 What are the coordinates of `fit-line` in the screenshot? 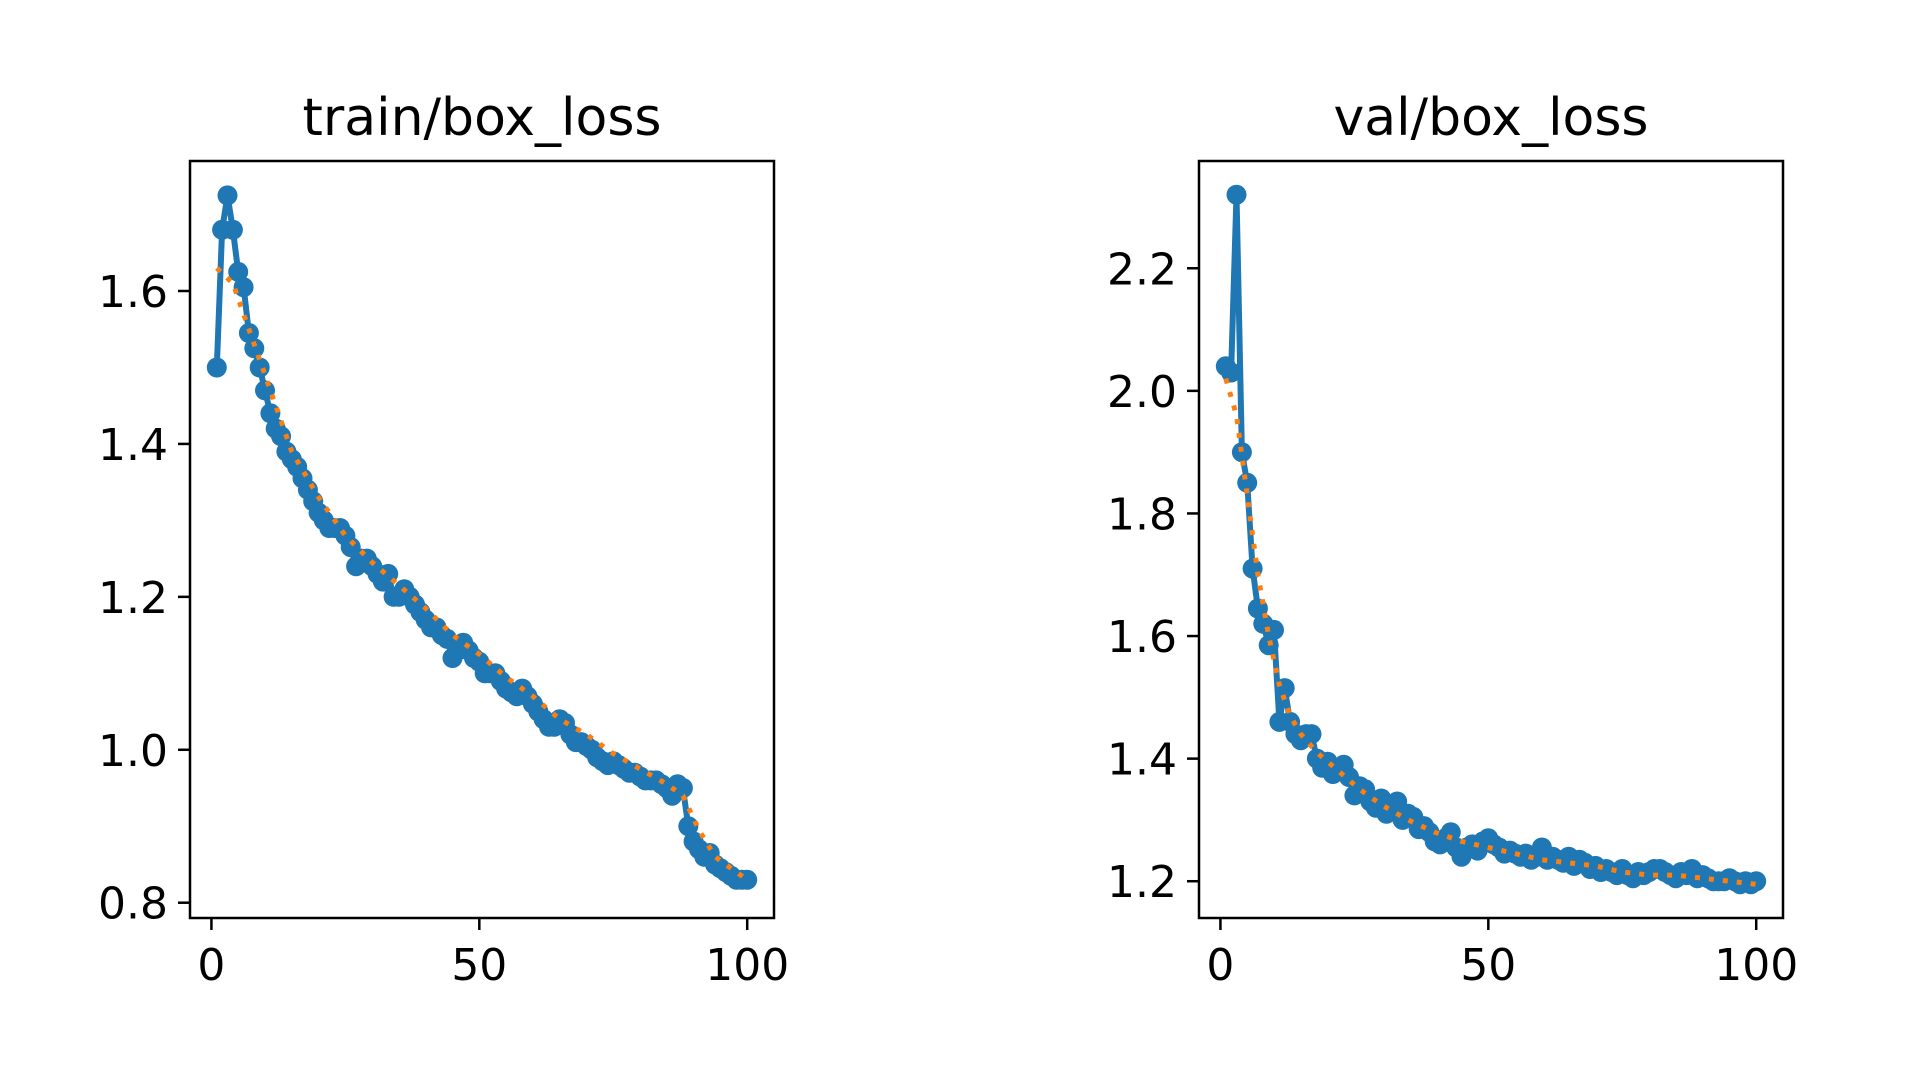 It's located at (1490, 632).